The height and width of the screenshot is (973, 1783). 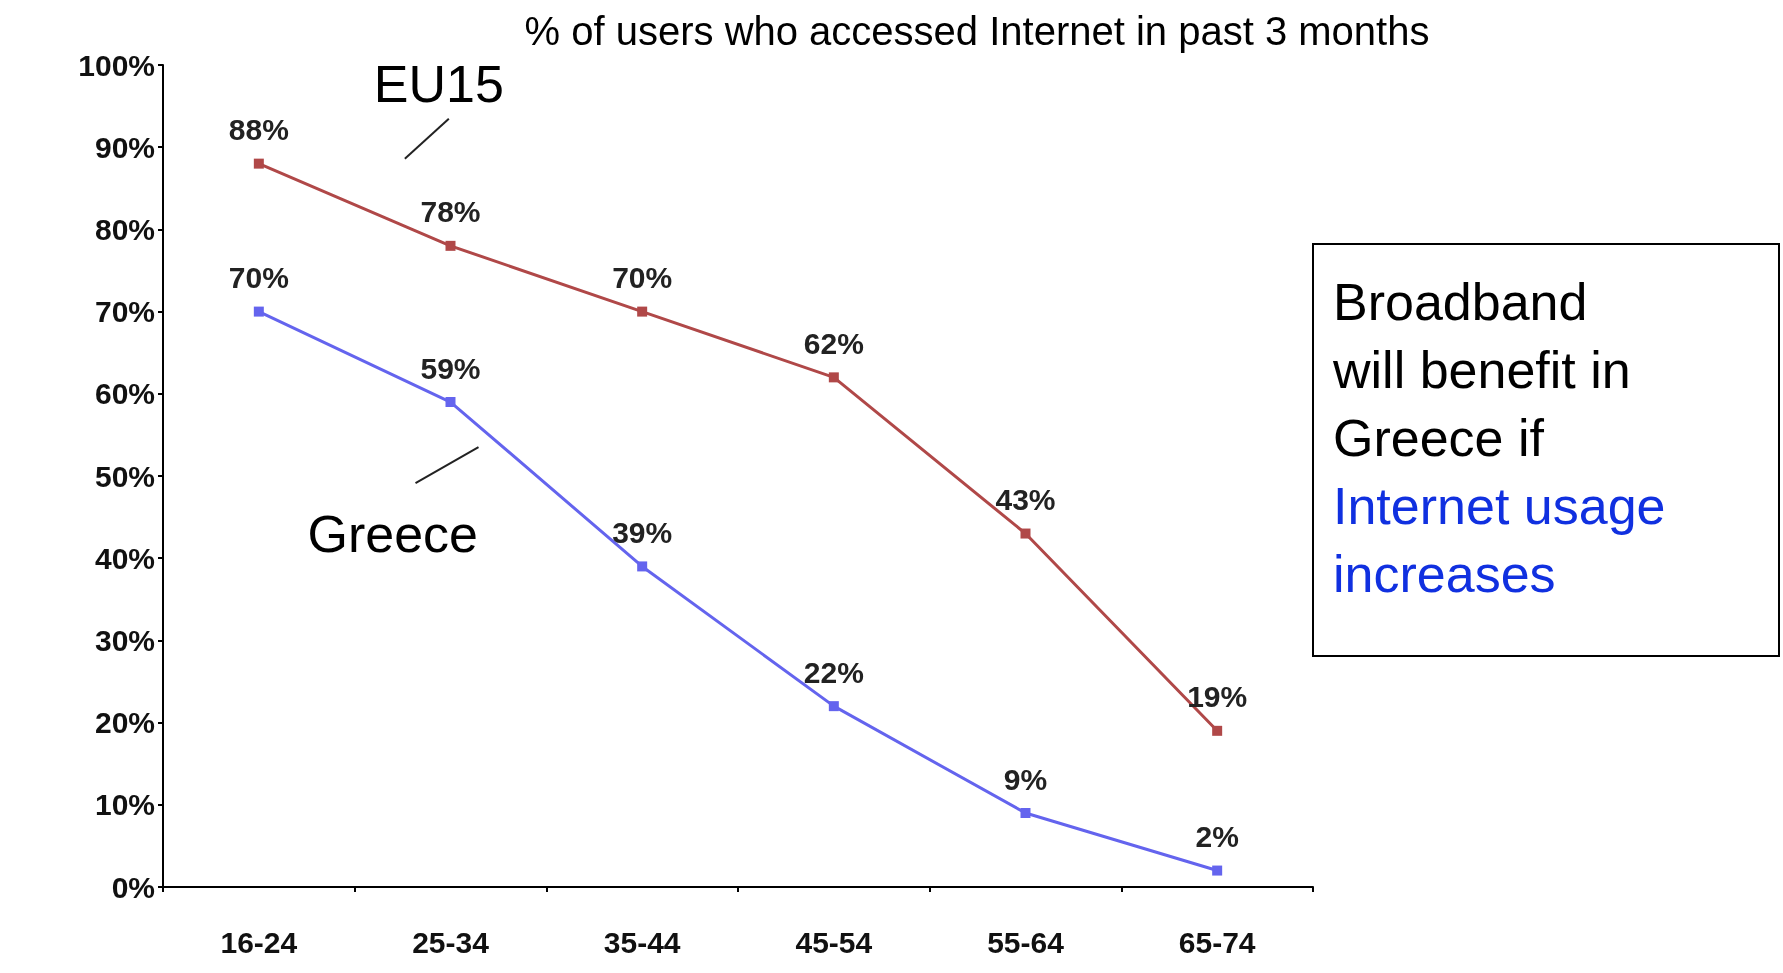 I want to click on data-label: 78%, so click(x=450, y=212).